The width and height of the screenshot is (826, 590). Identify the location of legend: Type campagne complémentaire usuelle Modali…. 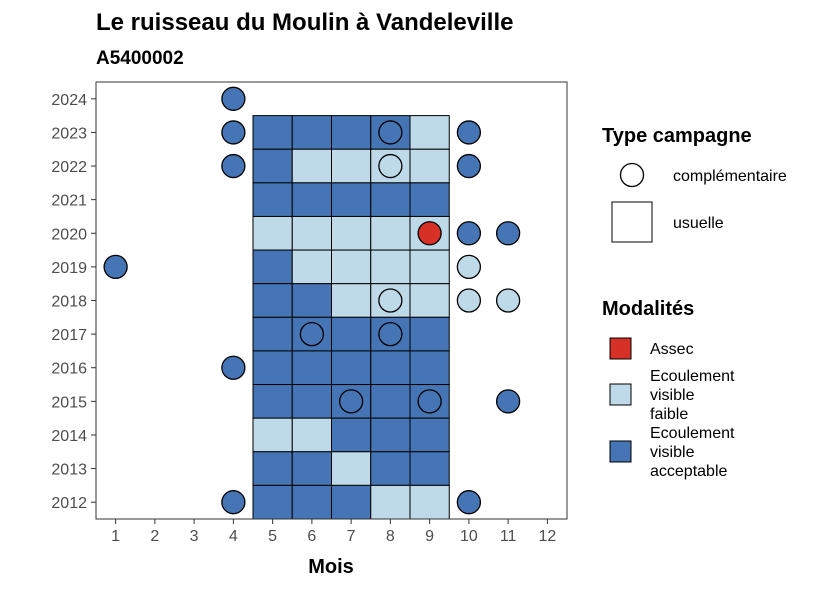
(694, 302).